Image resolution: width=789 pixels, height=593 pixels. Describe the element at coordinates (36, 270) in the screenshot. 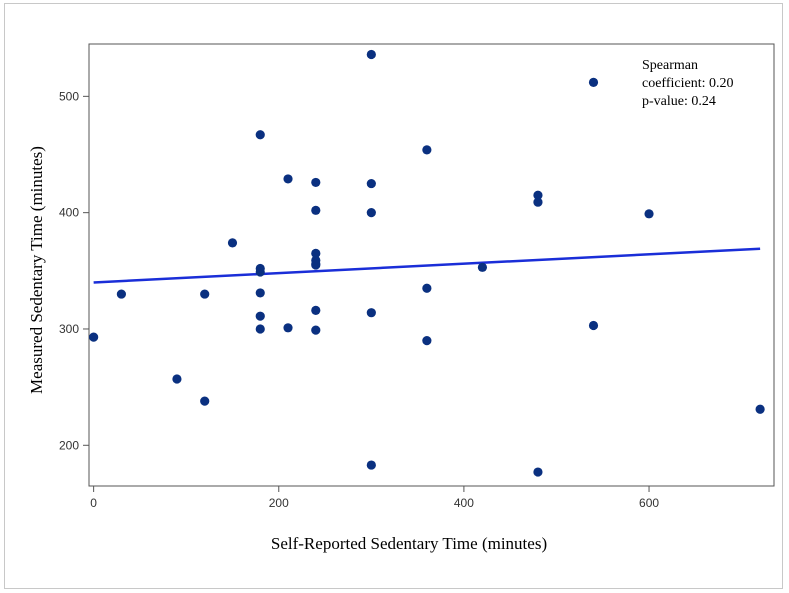

I see `y-axis-label: Measured Sedentary Time (minutes)` at that location.